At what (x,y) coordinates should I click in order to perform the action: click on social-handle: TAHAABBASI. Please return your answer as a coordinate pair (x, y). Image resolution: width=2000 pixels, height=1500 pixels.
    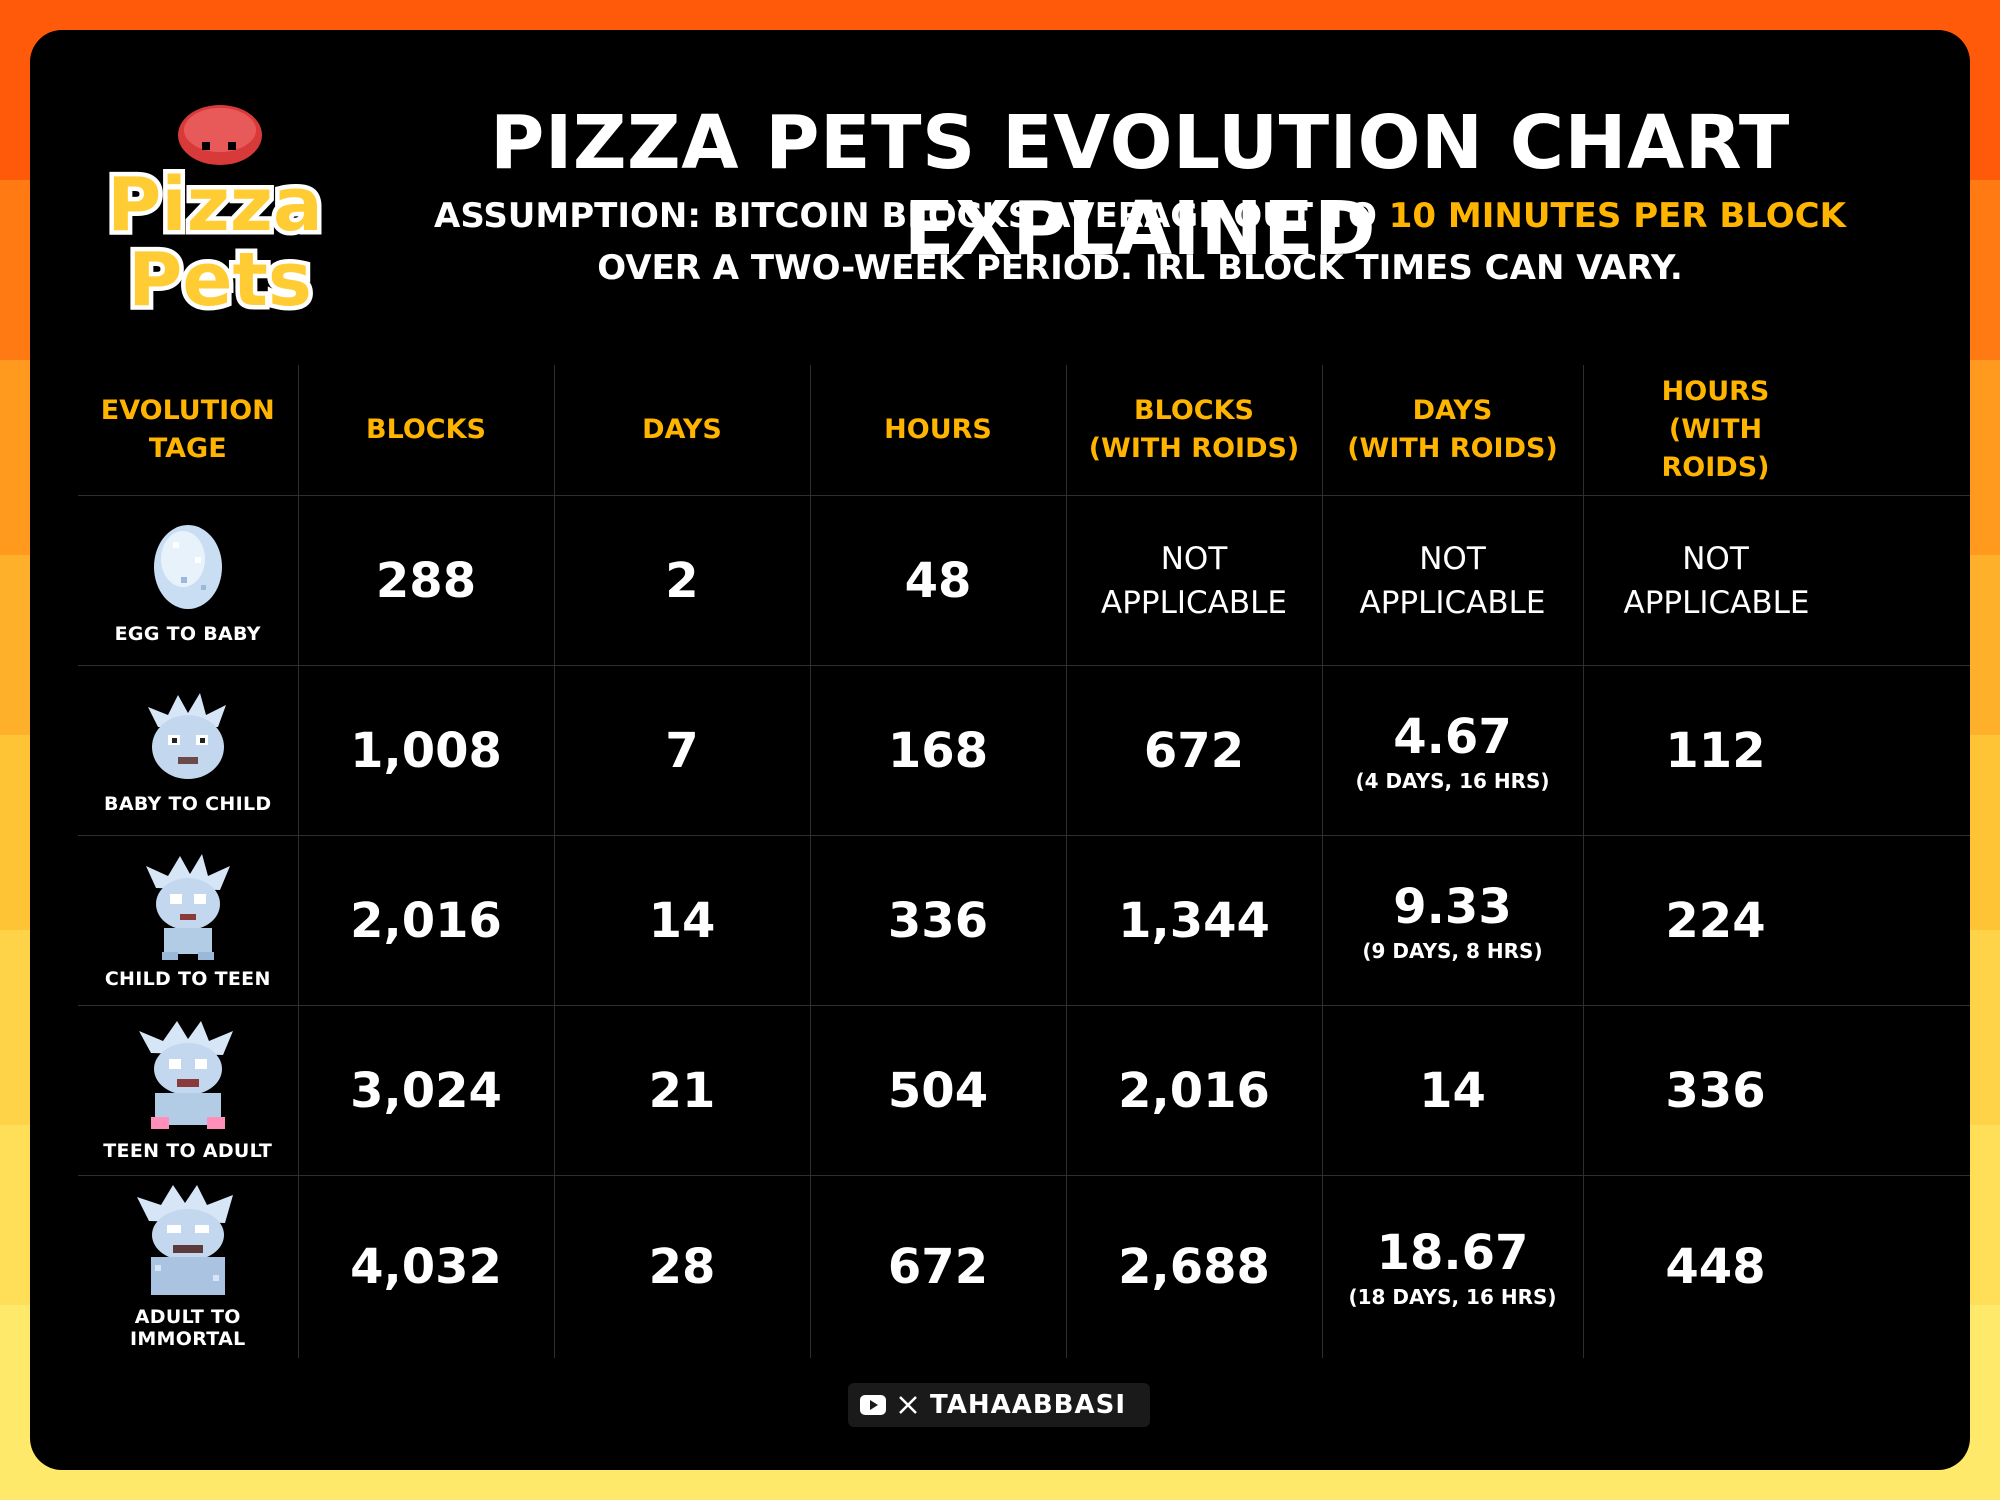
    Looking at the image, I should click on (1028, 1405).